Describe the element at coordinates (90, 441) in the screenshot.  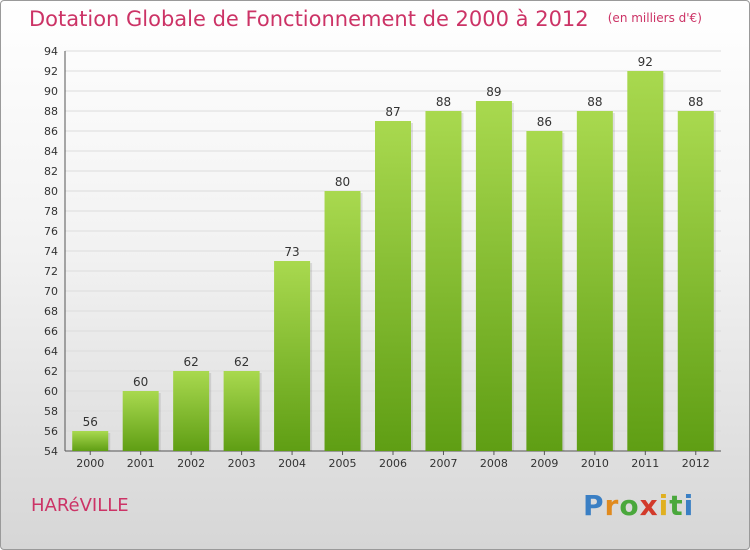
I see `bar-2000` at that location.